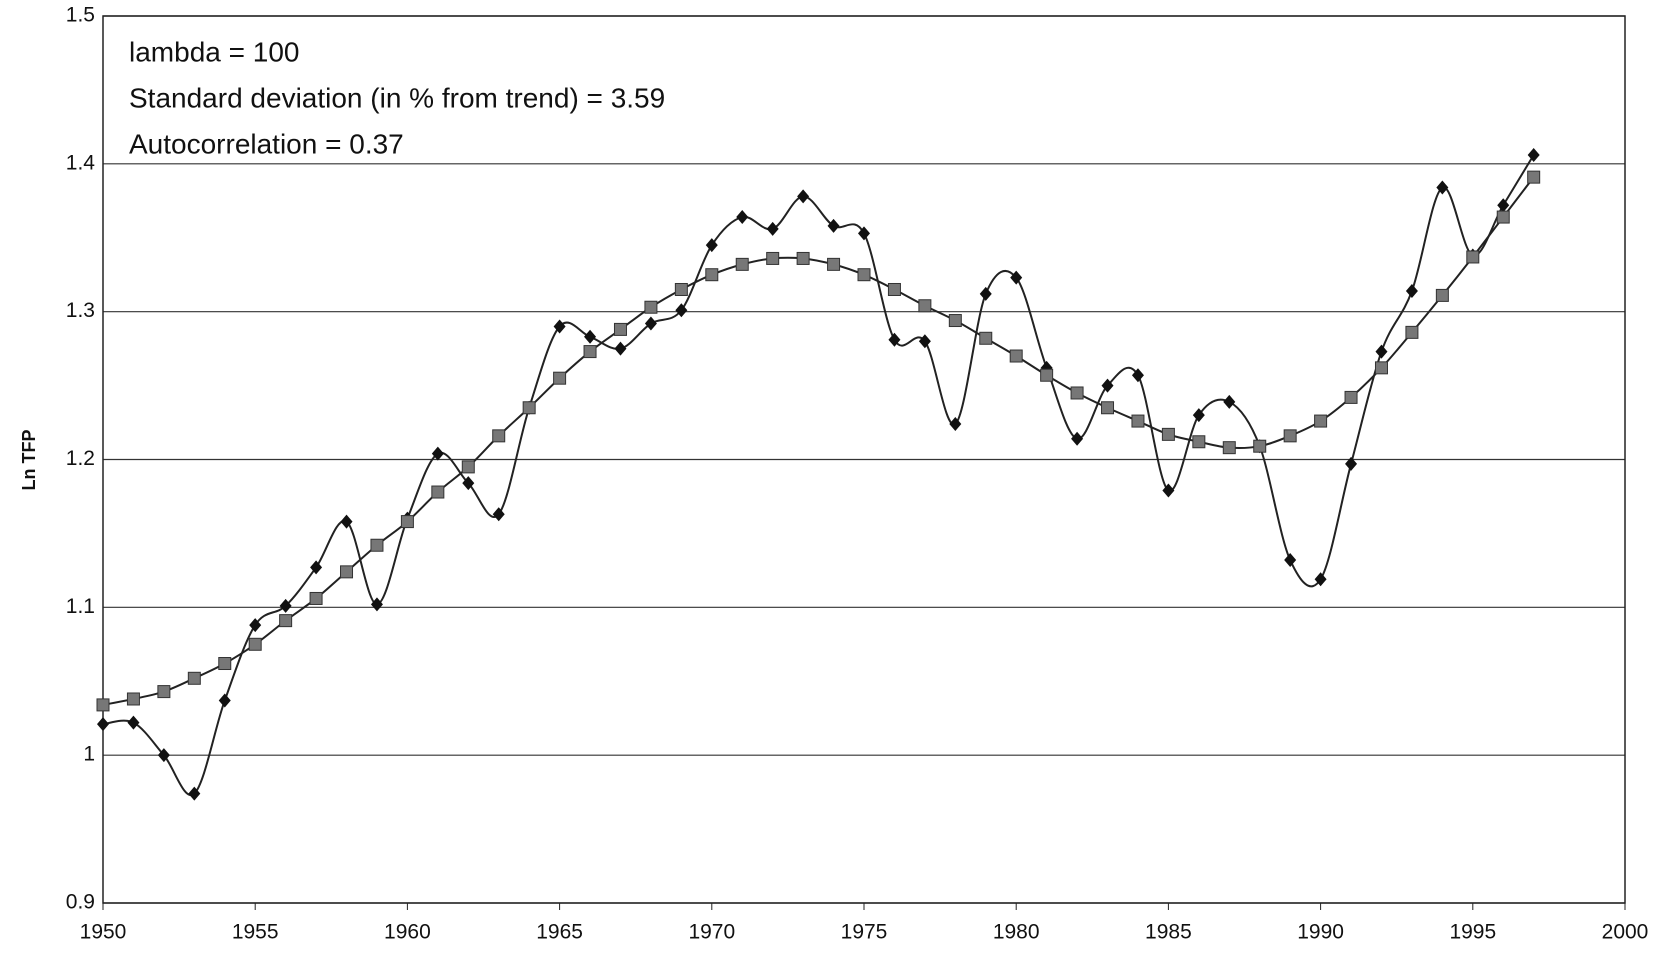 The image size is (1661, 954). I want to click on y-tick-label: 1.3, so click(80, 310).